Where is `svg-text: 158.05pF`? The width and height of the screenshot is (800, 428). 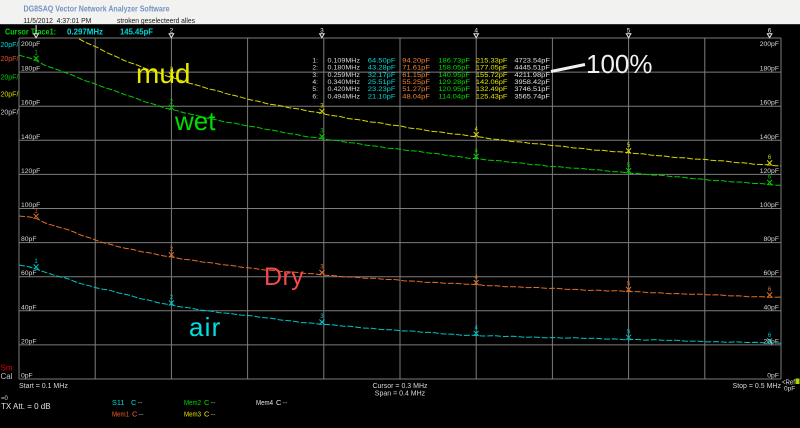 svg-text: 158.05pF is located at coordinates (454, 68).